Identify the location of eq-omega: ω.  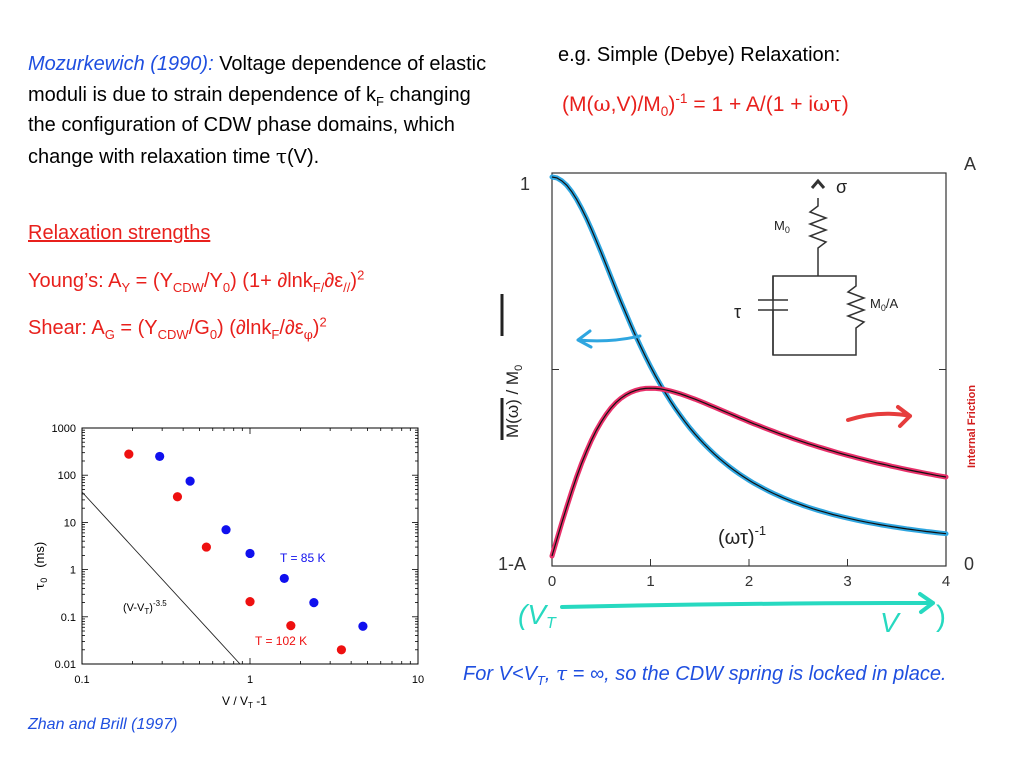
(602, 104).